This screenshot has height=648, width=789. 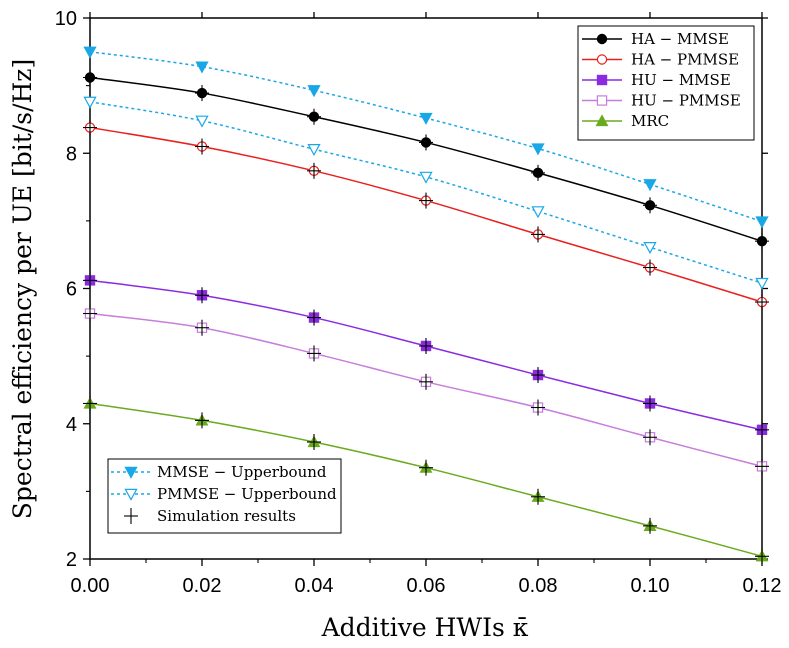 I want to click on legend-marker-simulation-results, so click(x=131, y=516).